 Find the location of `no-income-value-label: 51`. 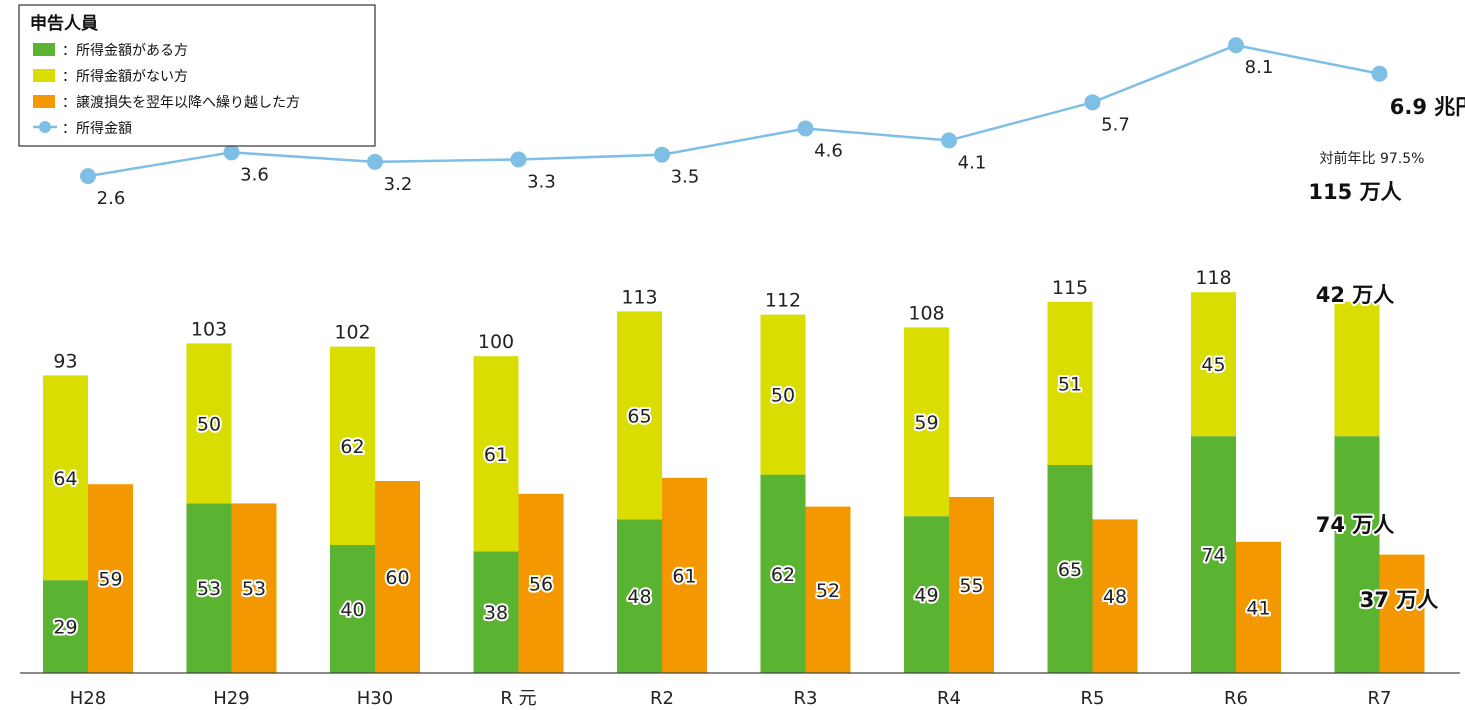

no-income-value-label: 51 is located at coordinates (1070, 384).